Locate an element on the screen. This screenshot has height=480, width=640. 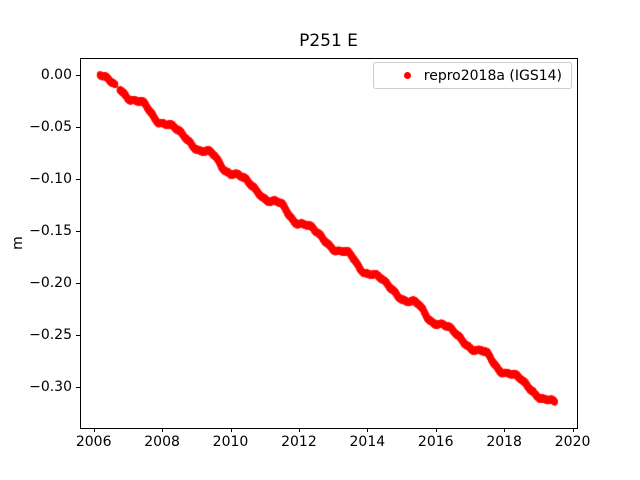
y-tick-label: 0.00 is located at coordinates (56, 74).